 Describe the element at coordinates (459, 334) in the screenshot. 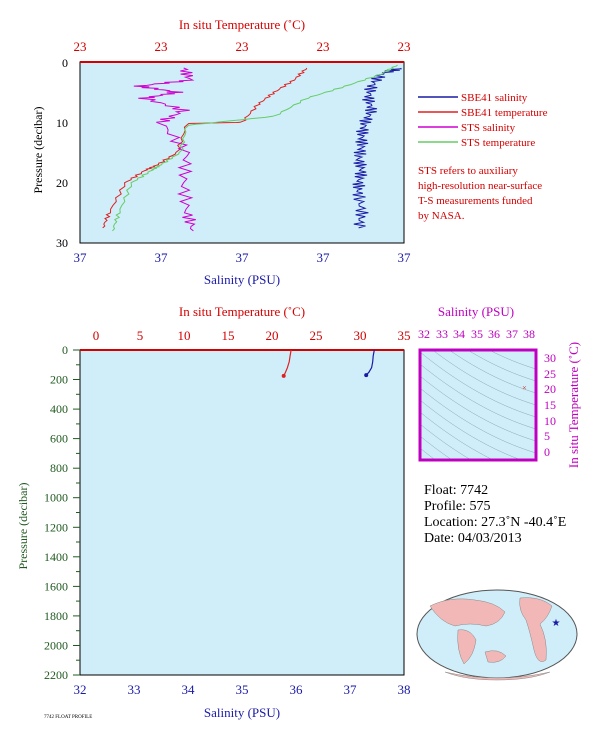

I see `ts-sal-tick: 34` at that location.